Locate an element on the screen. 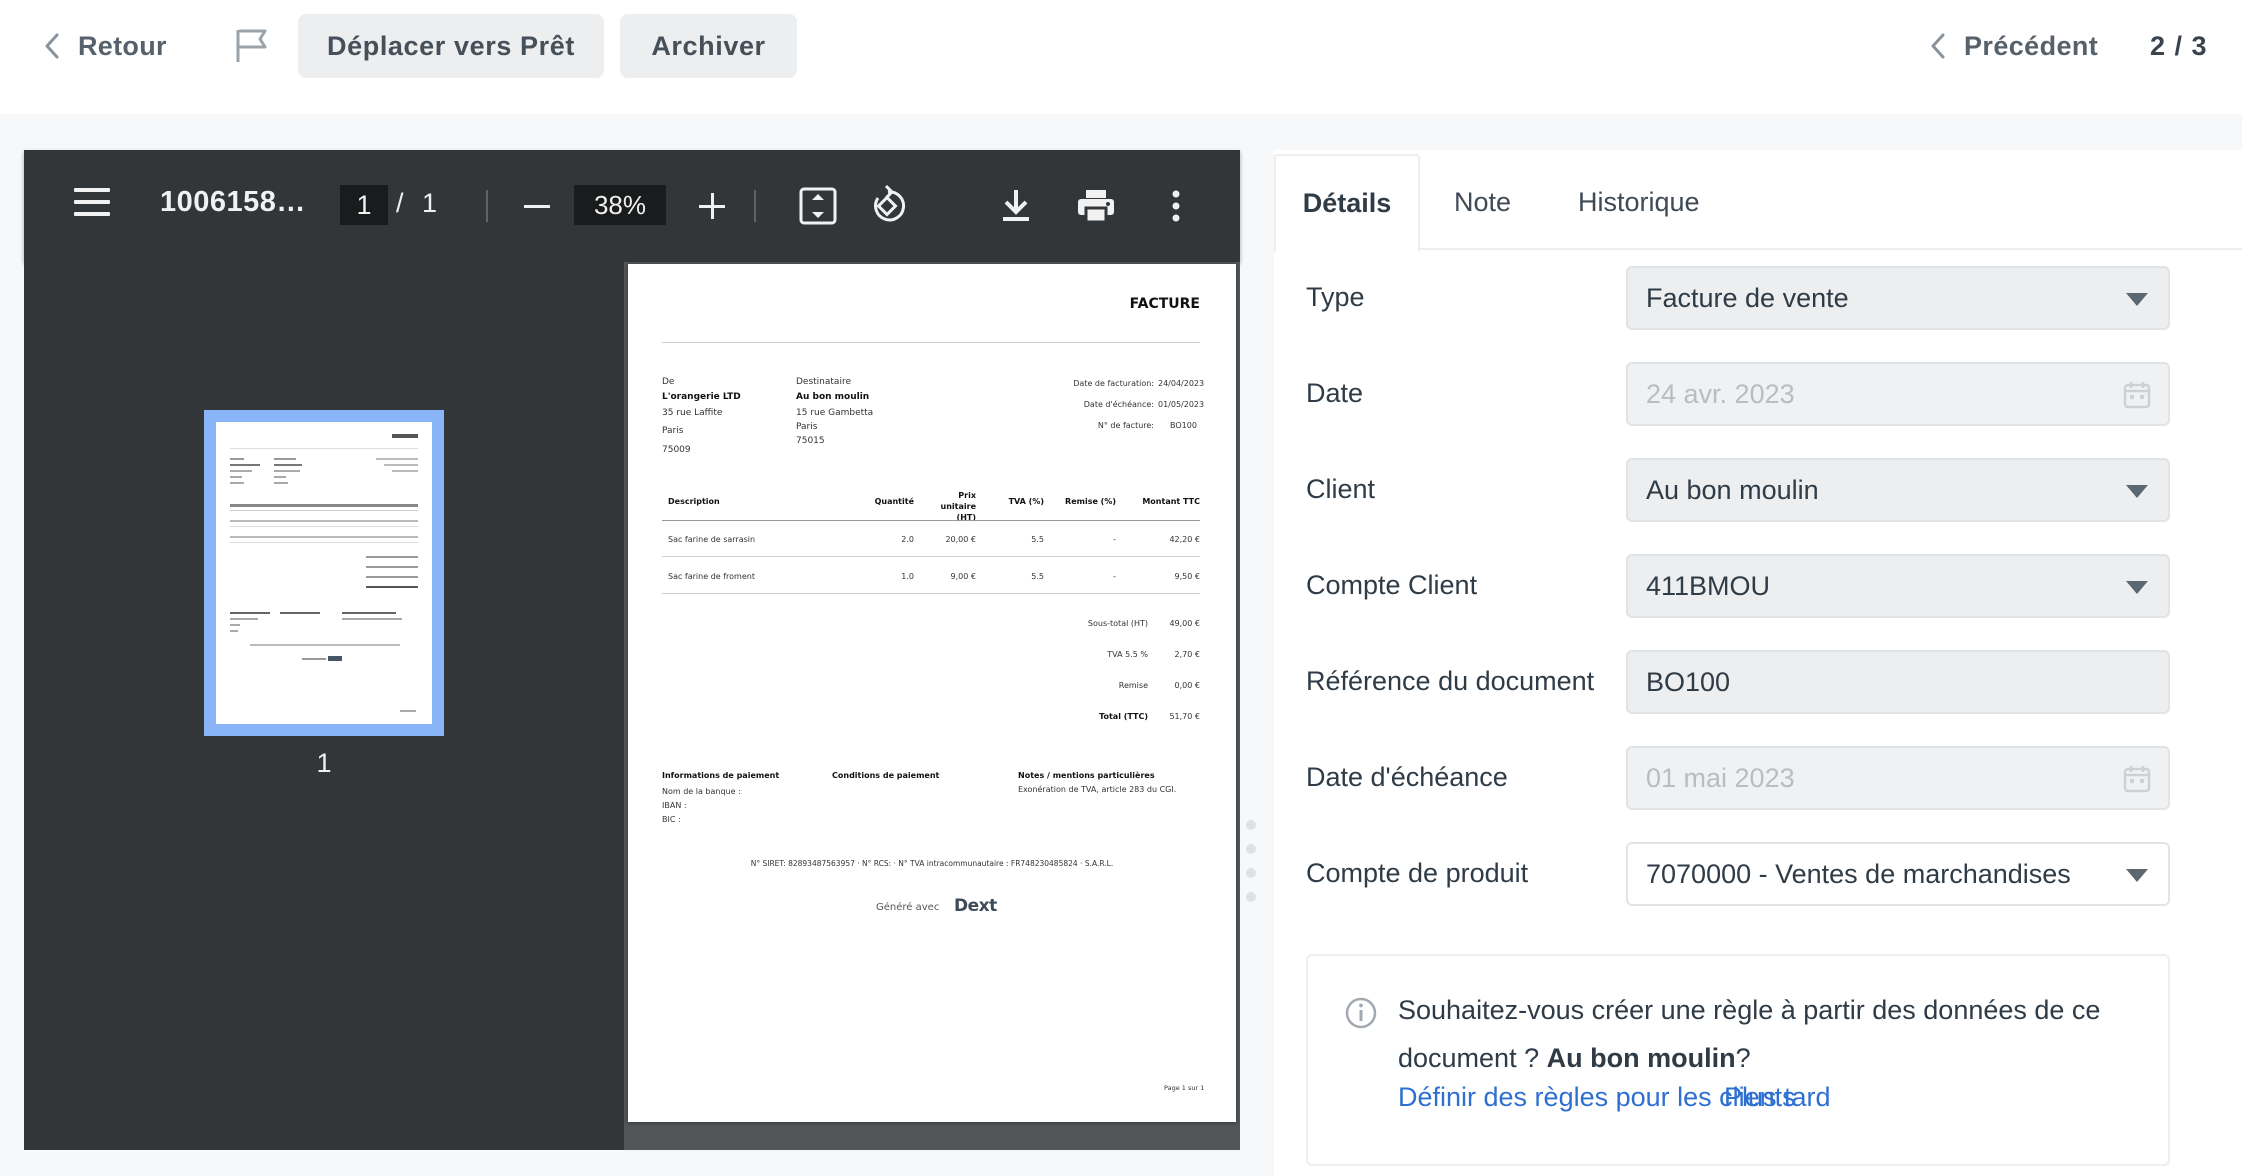 This screenshot has width=2242, height=1176. tab-details: Détails is located at coordinates (1347, 203).